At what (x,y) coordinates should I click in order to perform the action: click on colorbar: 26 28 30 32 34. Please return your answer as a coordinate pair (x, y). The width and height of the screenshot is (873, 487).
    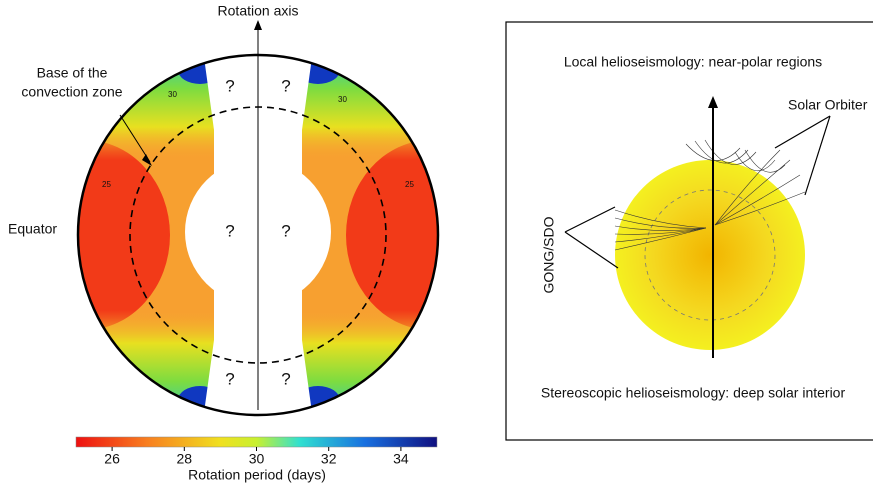
    Looking at the image, I should click on (256, 451).